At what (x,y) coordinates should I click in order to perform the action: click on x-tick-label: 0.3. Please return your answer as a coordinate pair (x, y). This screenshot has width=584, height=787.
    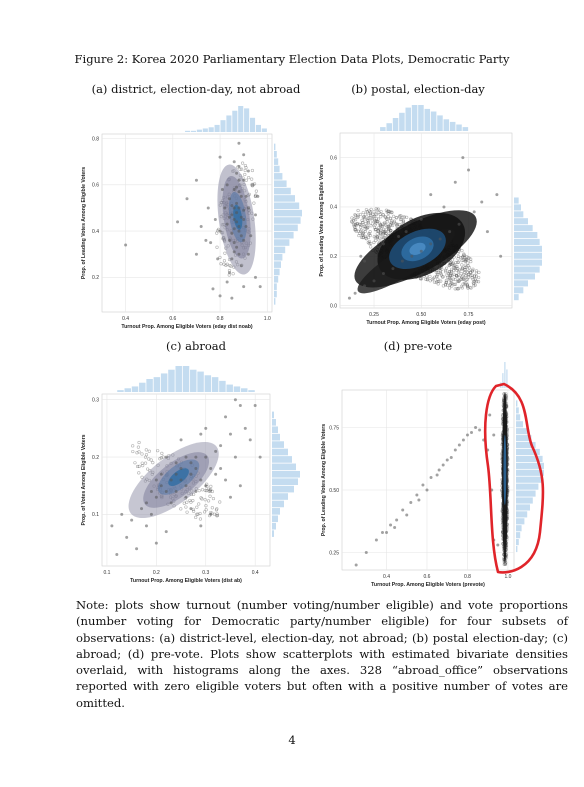
    Looking at the image, I should click on (205, 573).